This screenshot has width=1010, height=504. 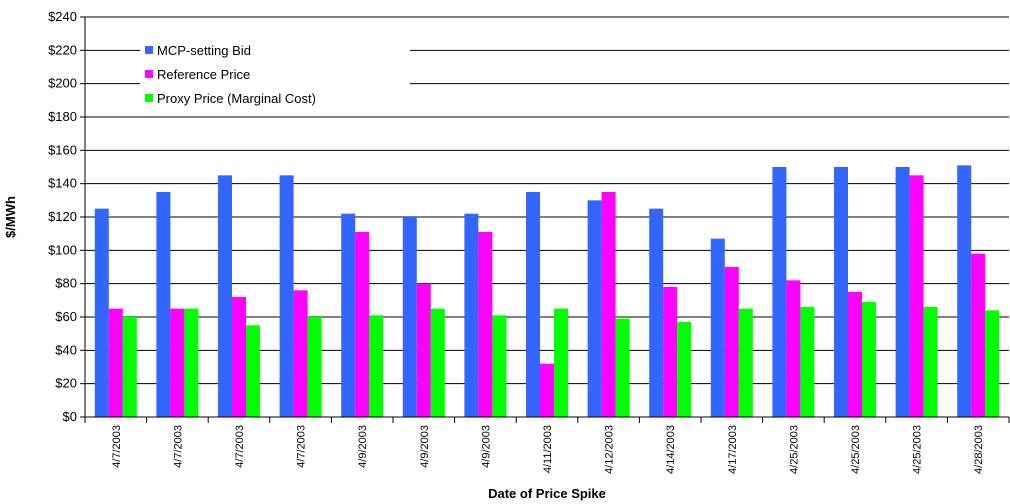 What do you see at coordinates (979, 449) in the screenshot?
I see `x-tick-label: 4/28/2003` at bounding box center [979, 449].